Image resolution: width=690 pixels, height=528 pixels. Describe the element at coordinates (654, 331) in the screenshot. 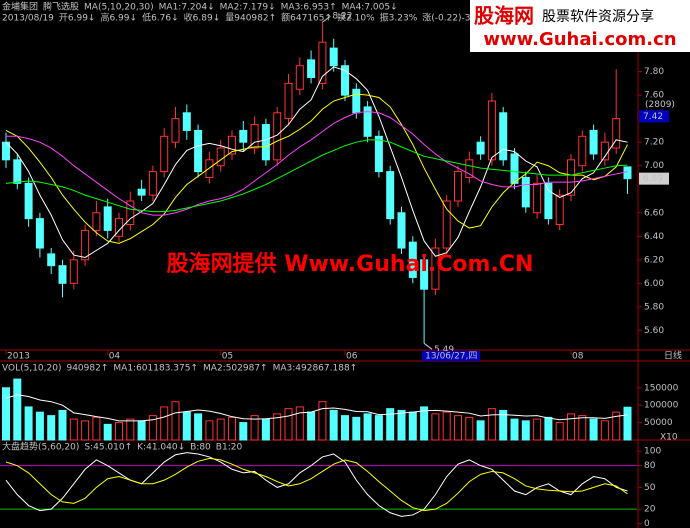

I see `y-tick-label: 5.60` at that location.